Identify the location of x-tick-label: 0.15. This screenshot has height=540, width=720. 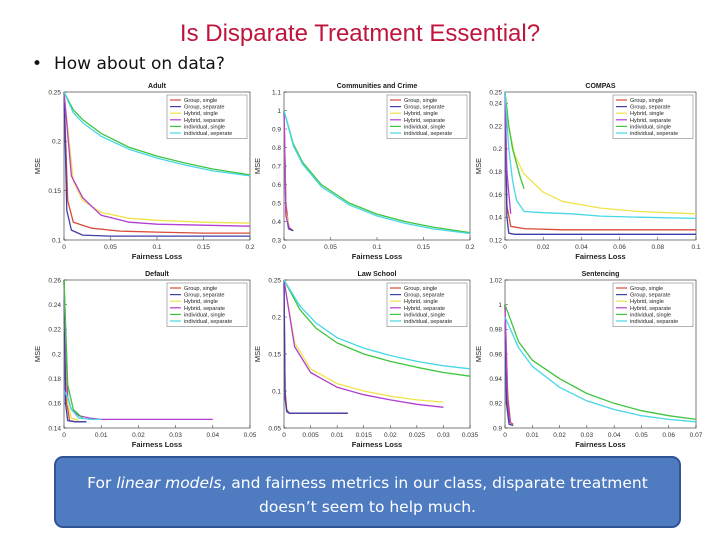
(203, 247).